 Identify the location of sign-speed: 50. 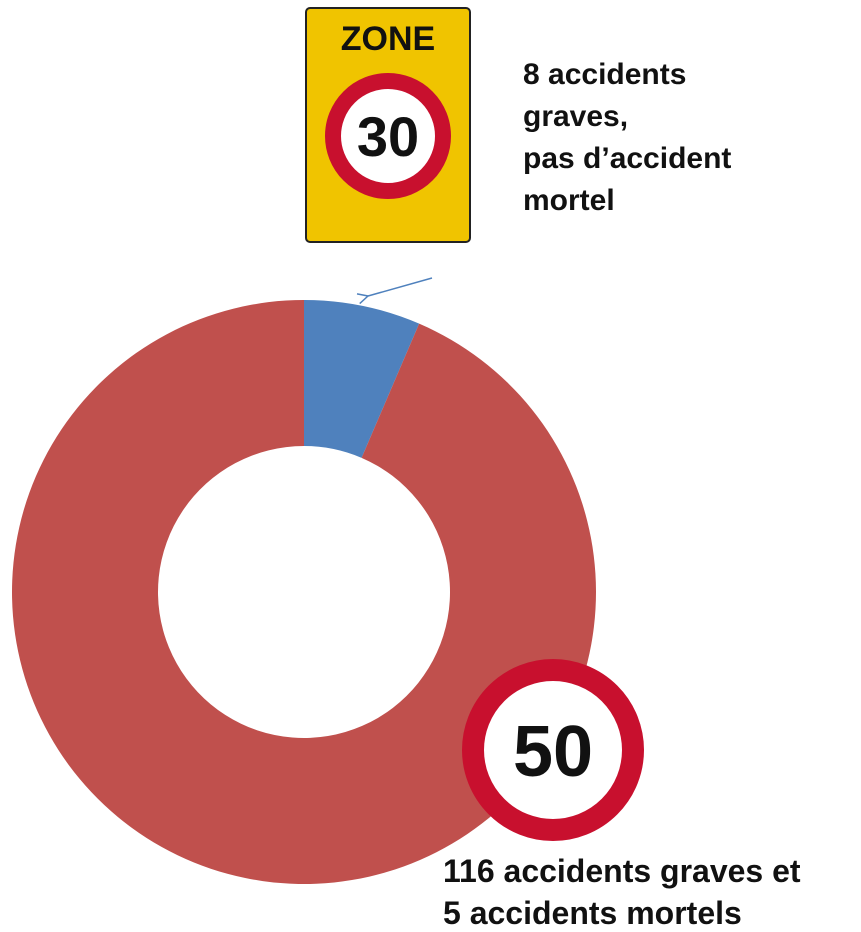
(553, 752).